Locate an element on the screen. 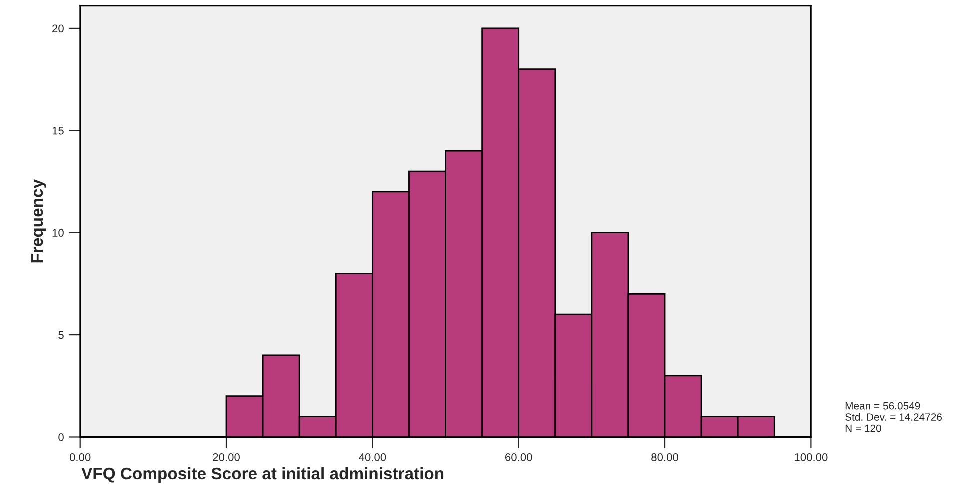 The width and height of the screenshot is (968, 498). y-tick-label: 5 is located at coordinates (61, 335).